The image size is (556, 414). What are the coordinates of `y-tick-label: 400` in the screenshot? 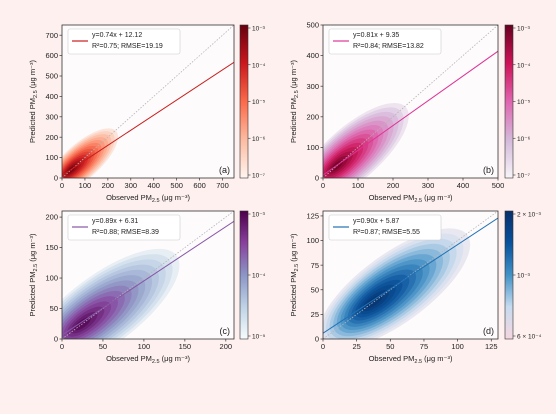 It's located at (312, 55).